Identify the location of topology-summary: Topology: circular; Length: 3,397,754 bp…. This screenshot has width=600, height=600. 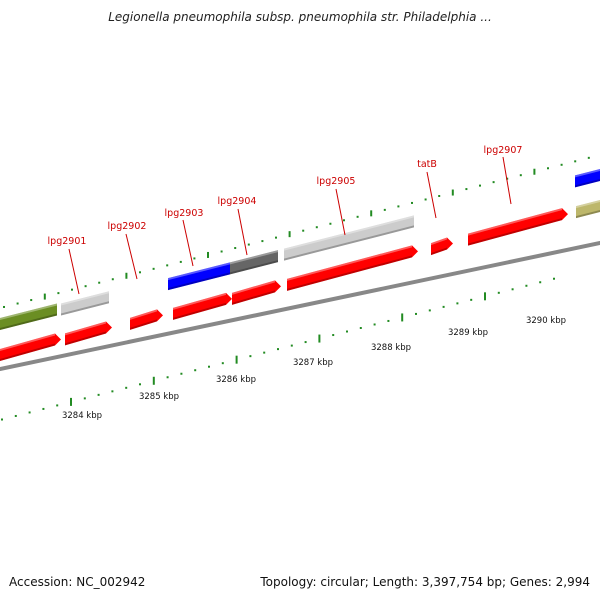
(425, 582).